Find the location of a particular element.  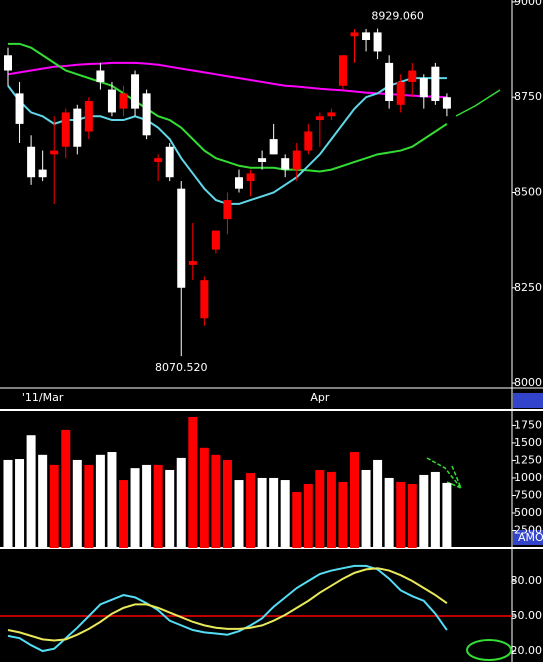

volume-label: AMO is located at coordinates (530, 537).